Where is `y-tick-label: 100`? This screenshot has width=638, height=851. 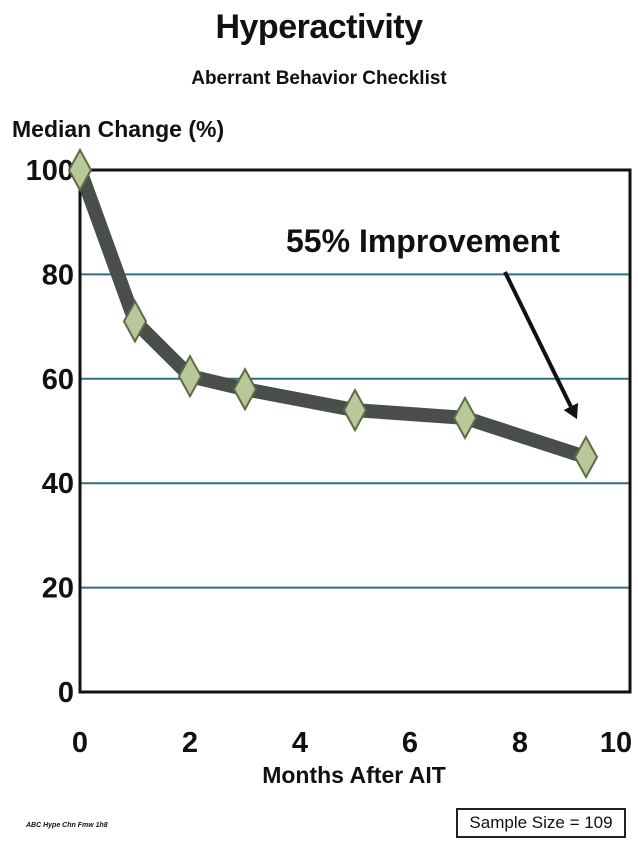
y-tick-label: 100 is located at coordinates (50, 171).